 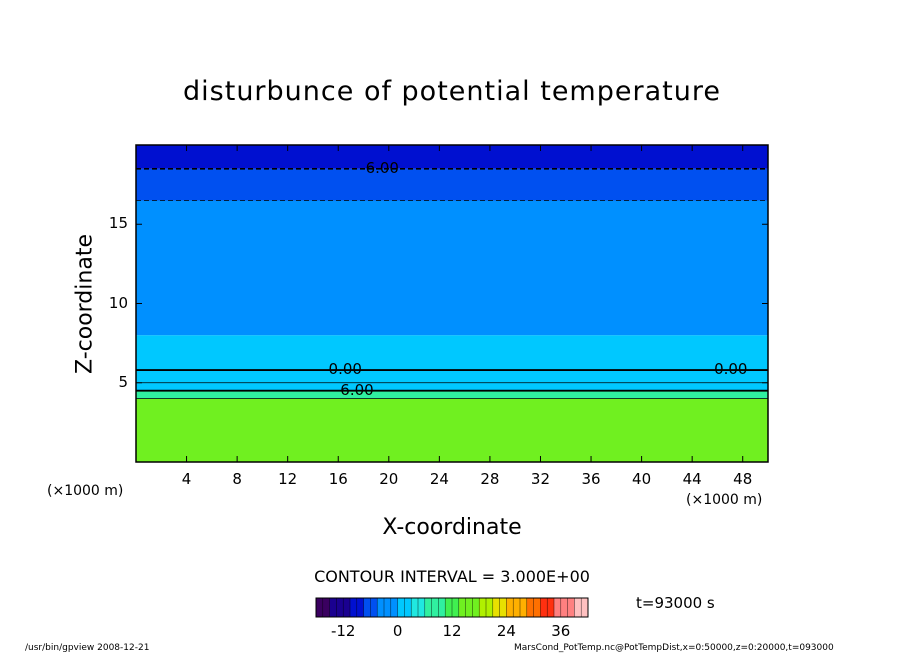 What do you see at coordinates (87, 648) in the screenshot?
I see `footer-program: /usr/bin/gpview 2008-12-21` at bounding box center [87, 648].